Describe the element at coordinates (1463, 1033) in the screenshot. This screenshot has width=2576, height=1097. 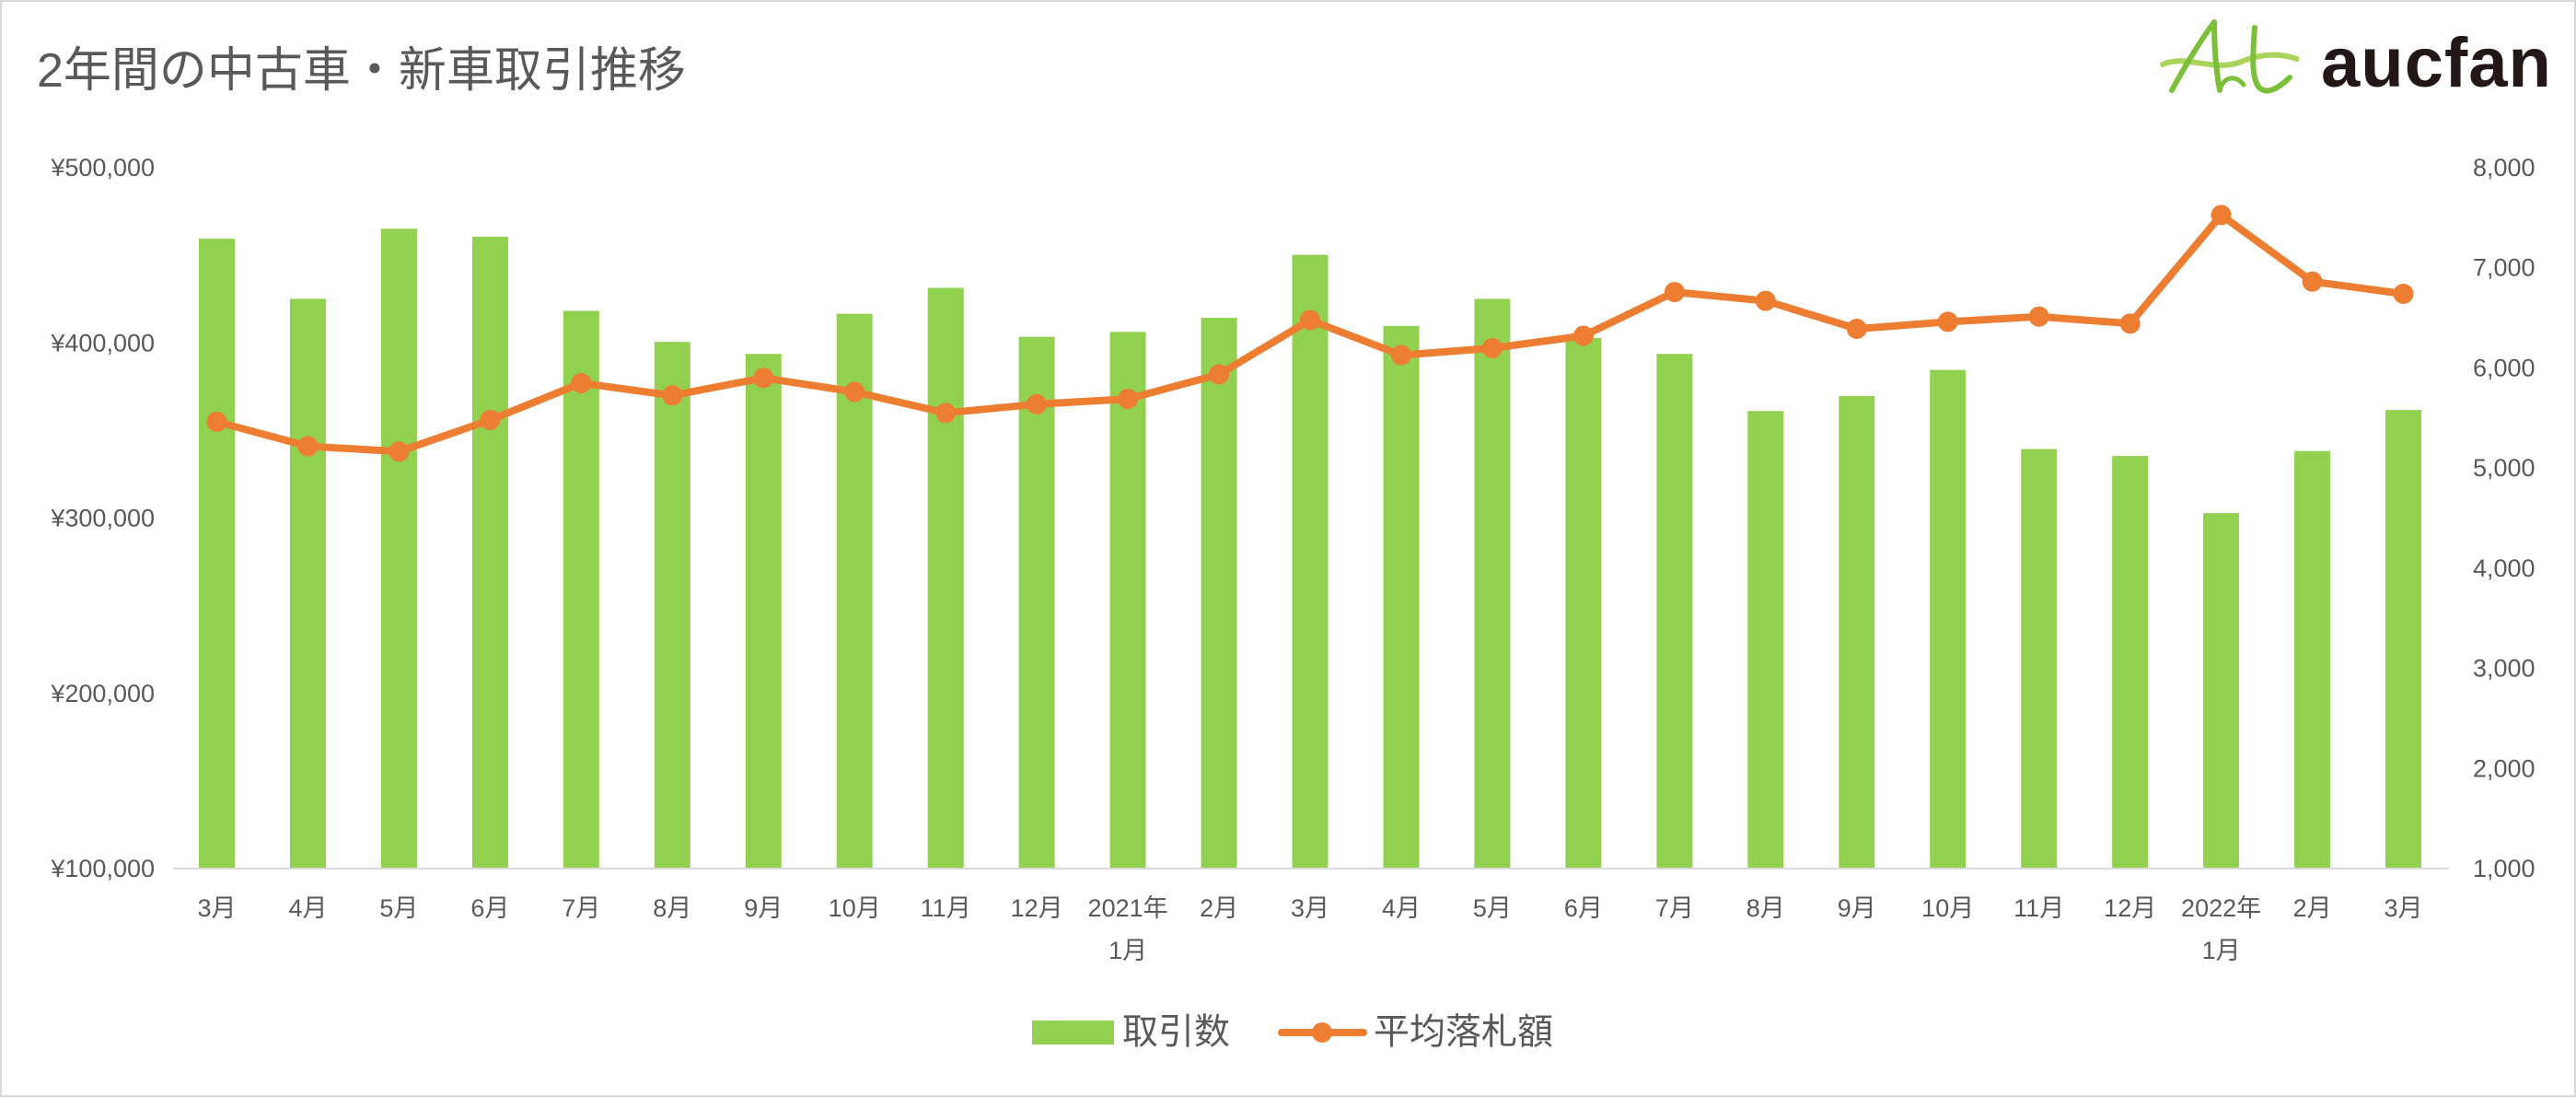
I see `legend-label-average-bid: 平均落札額` at that location.